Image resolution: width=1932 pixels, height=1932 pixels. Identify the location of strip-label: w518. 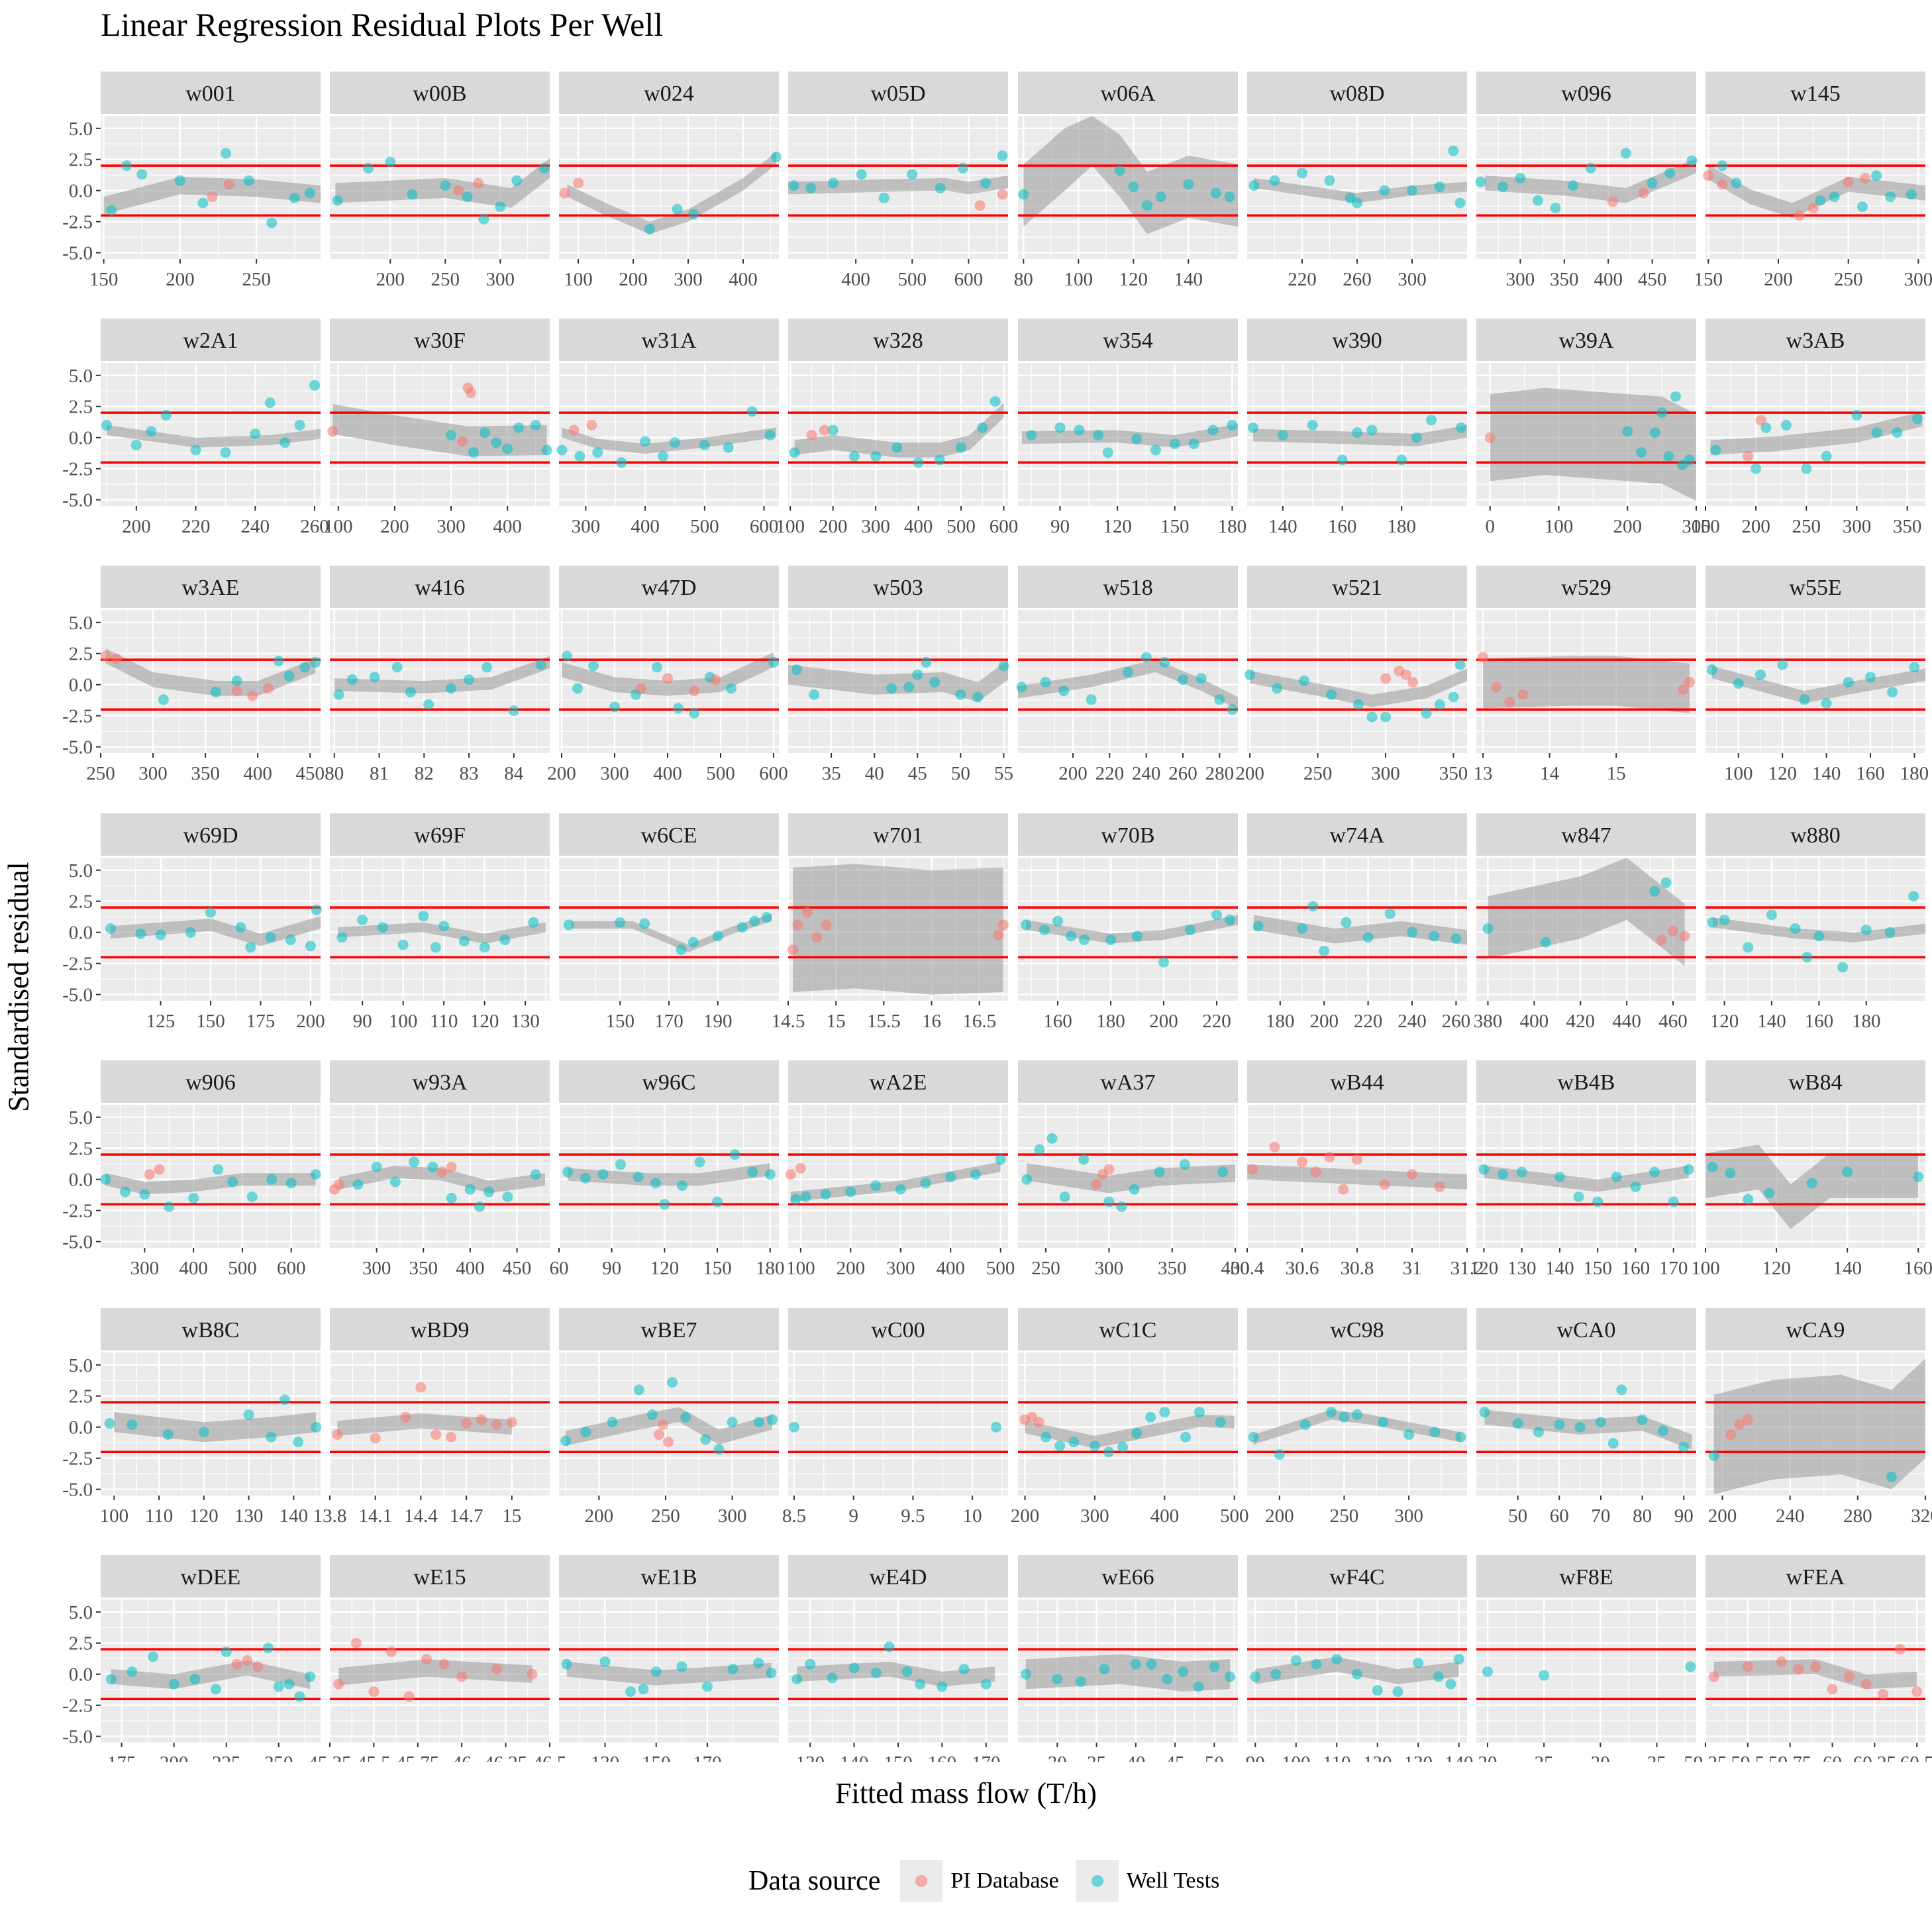
(1128, 588).